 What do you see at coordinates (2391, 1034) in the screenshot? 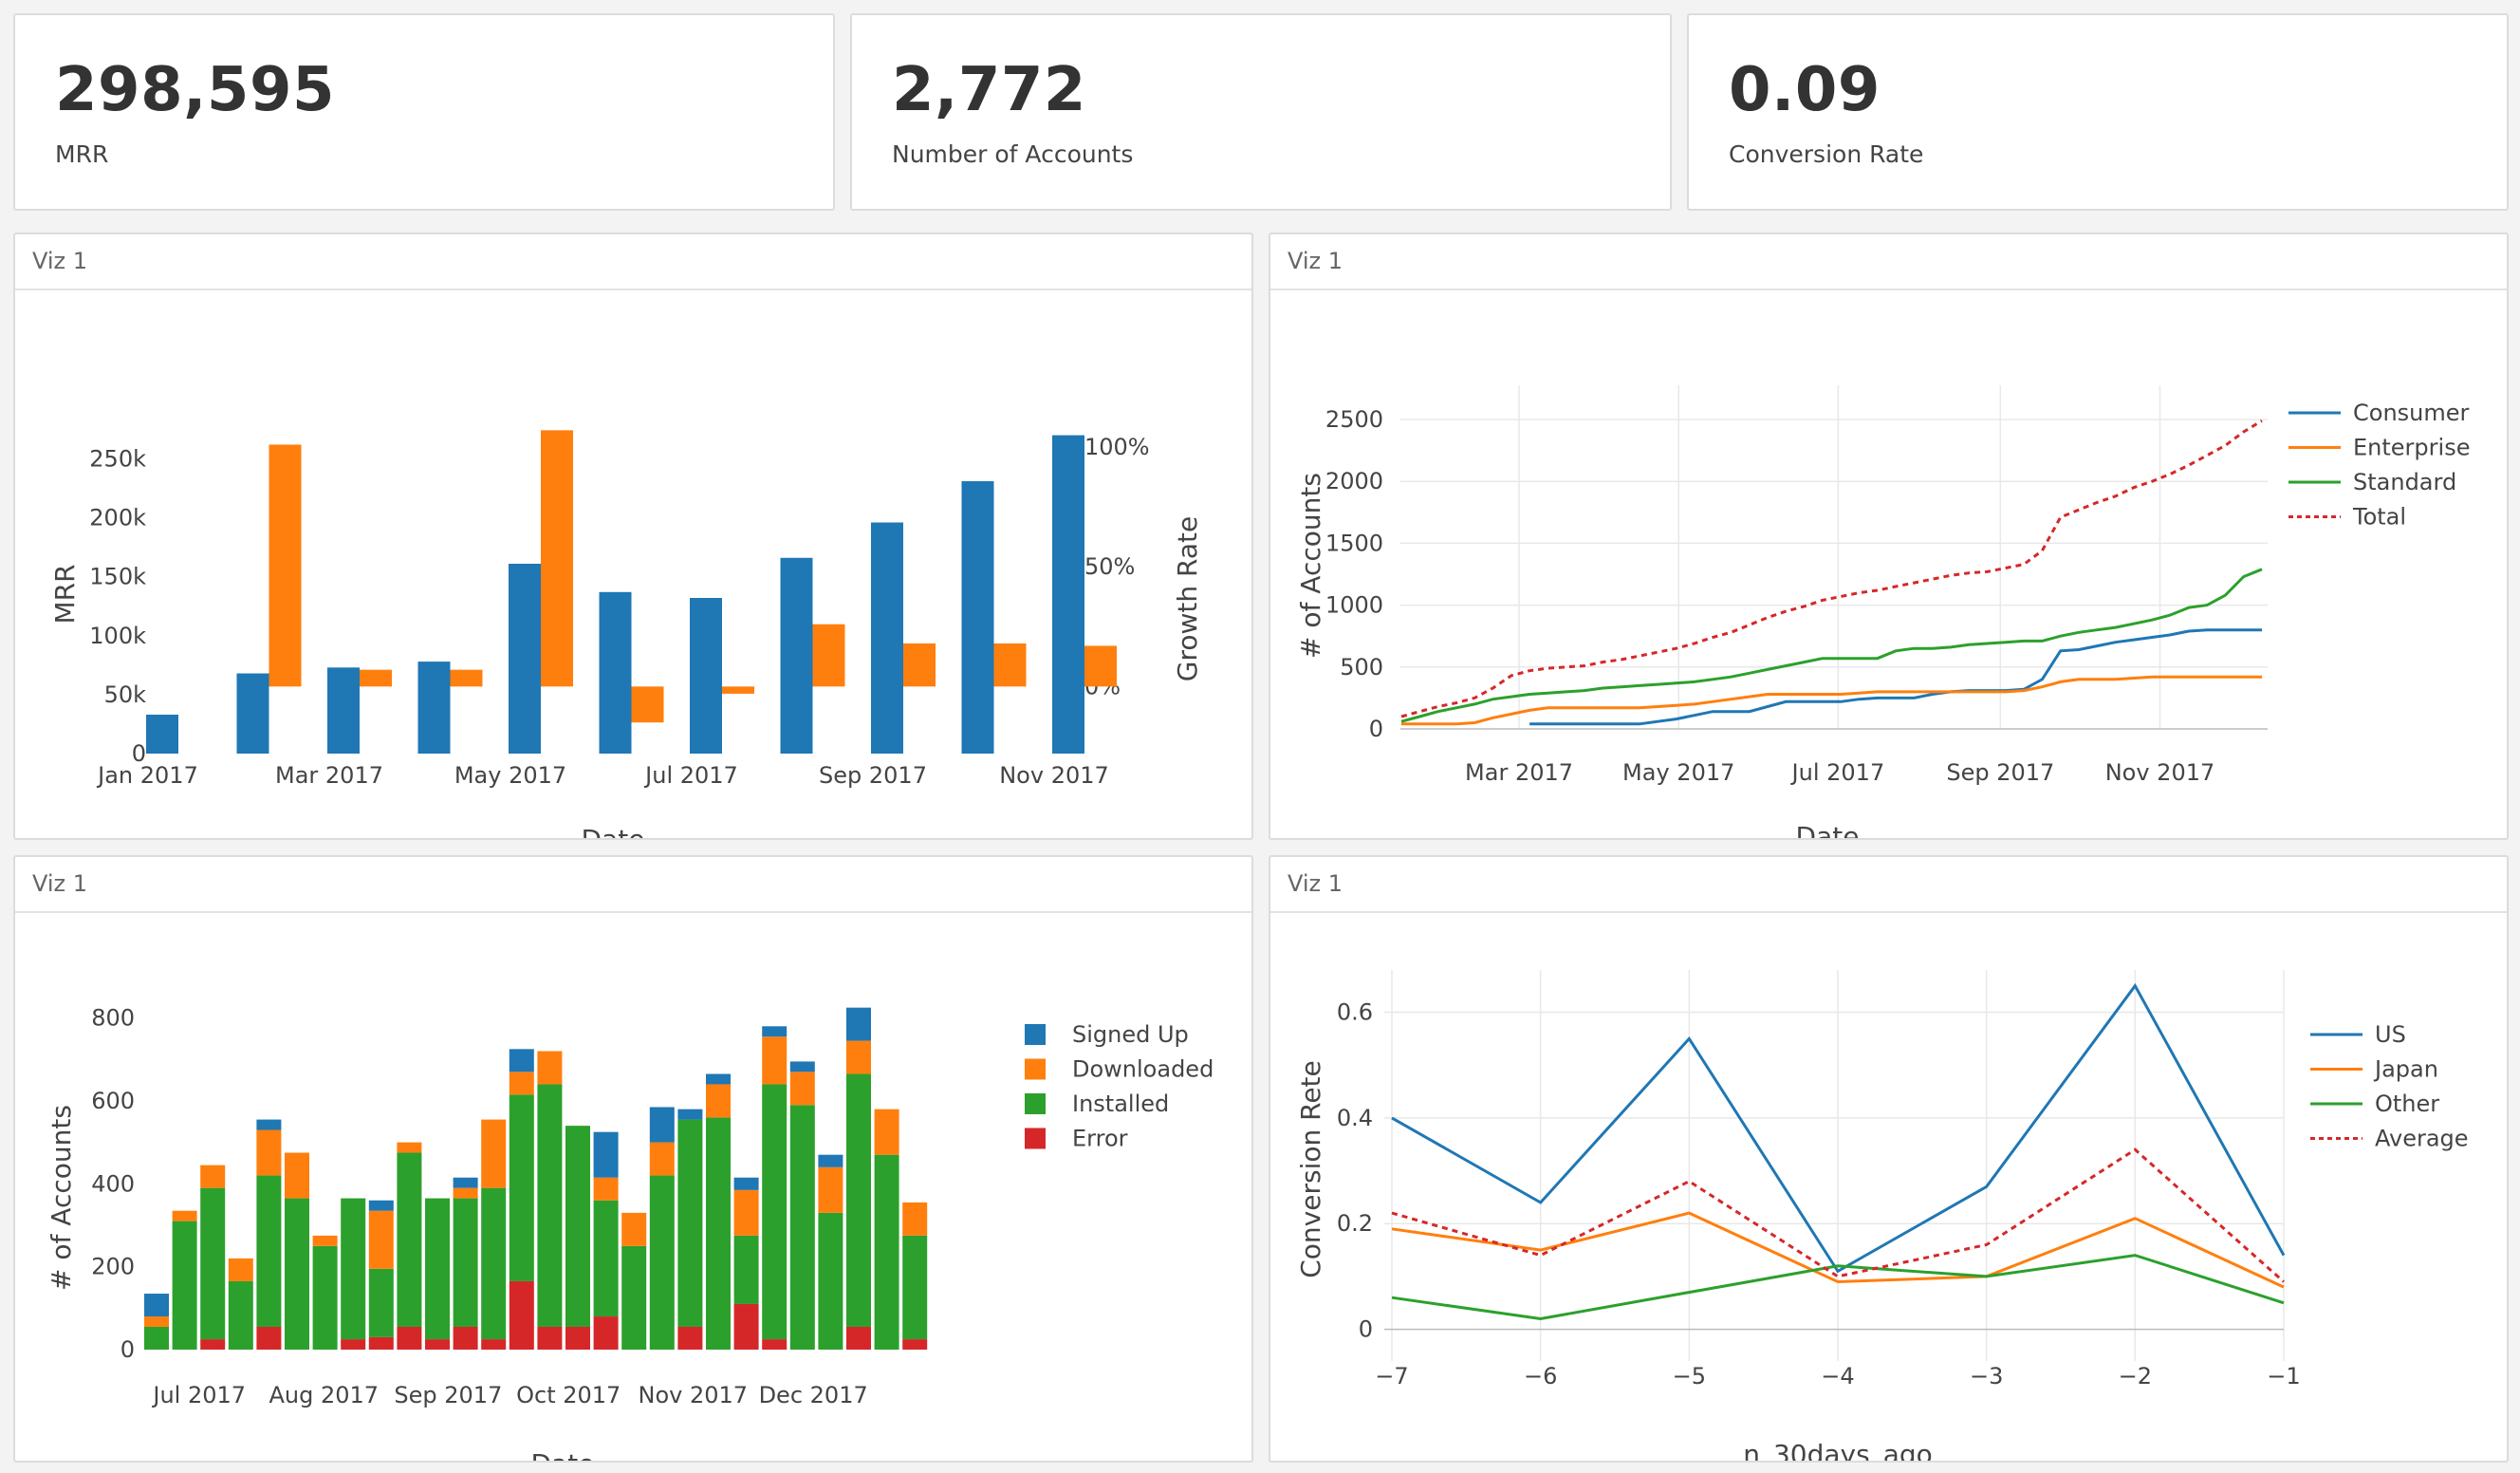
I see `legend-label-us: US` at bounding box center [2391, 1034].